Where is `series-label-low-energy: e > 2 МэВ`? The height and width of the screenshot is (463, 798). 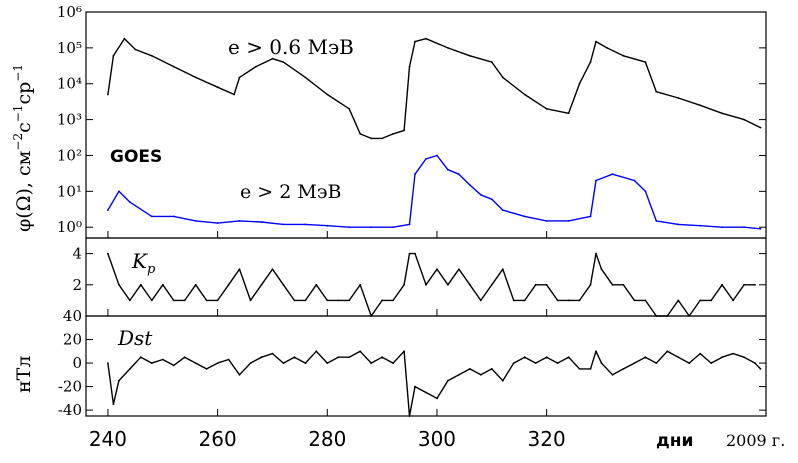
series-label-low-energy: e > 2 МэВ is located at coordinates (290, 192).